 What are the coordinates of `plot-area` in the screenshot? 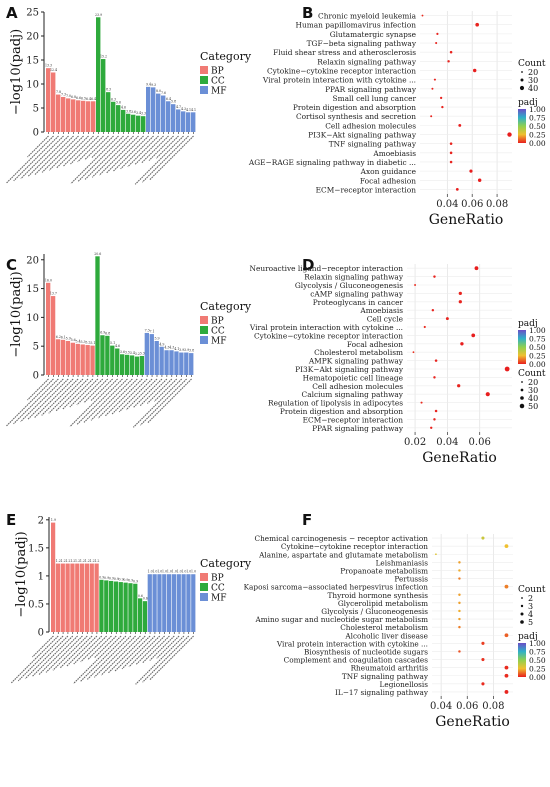 It's located at (466, 102).